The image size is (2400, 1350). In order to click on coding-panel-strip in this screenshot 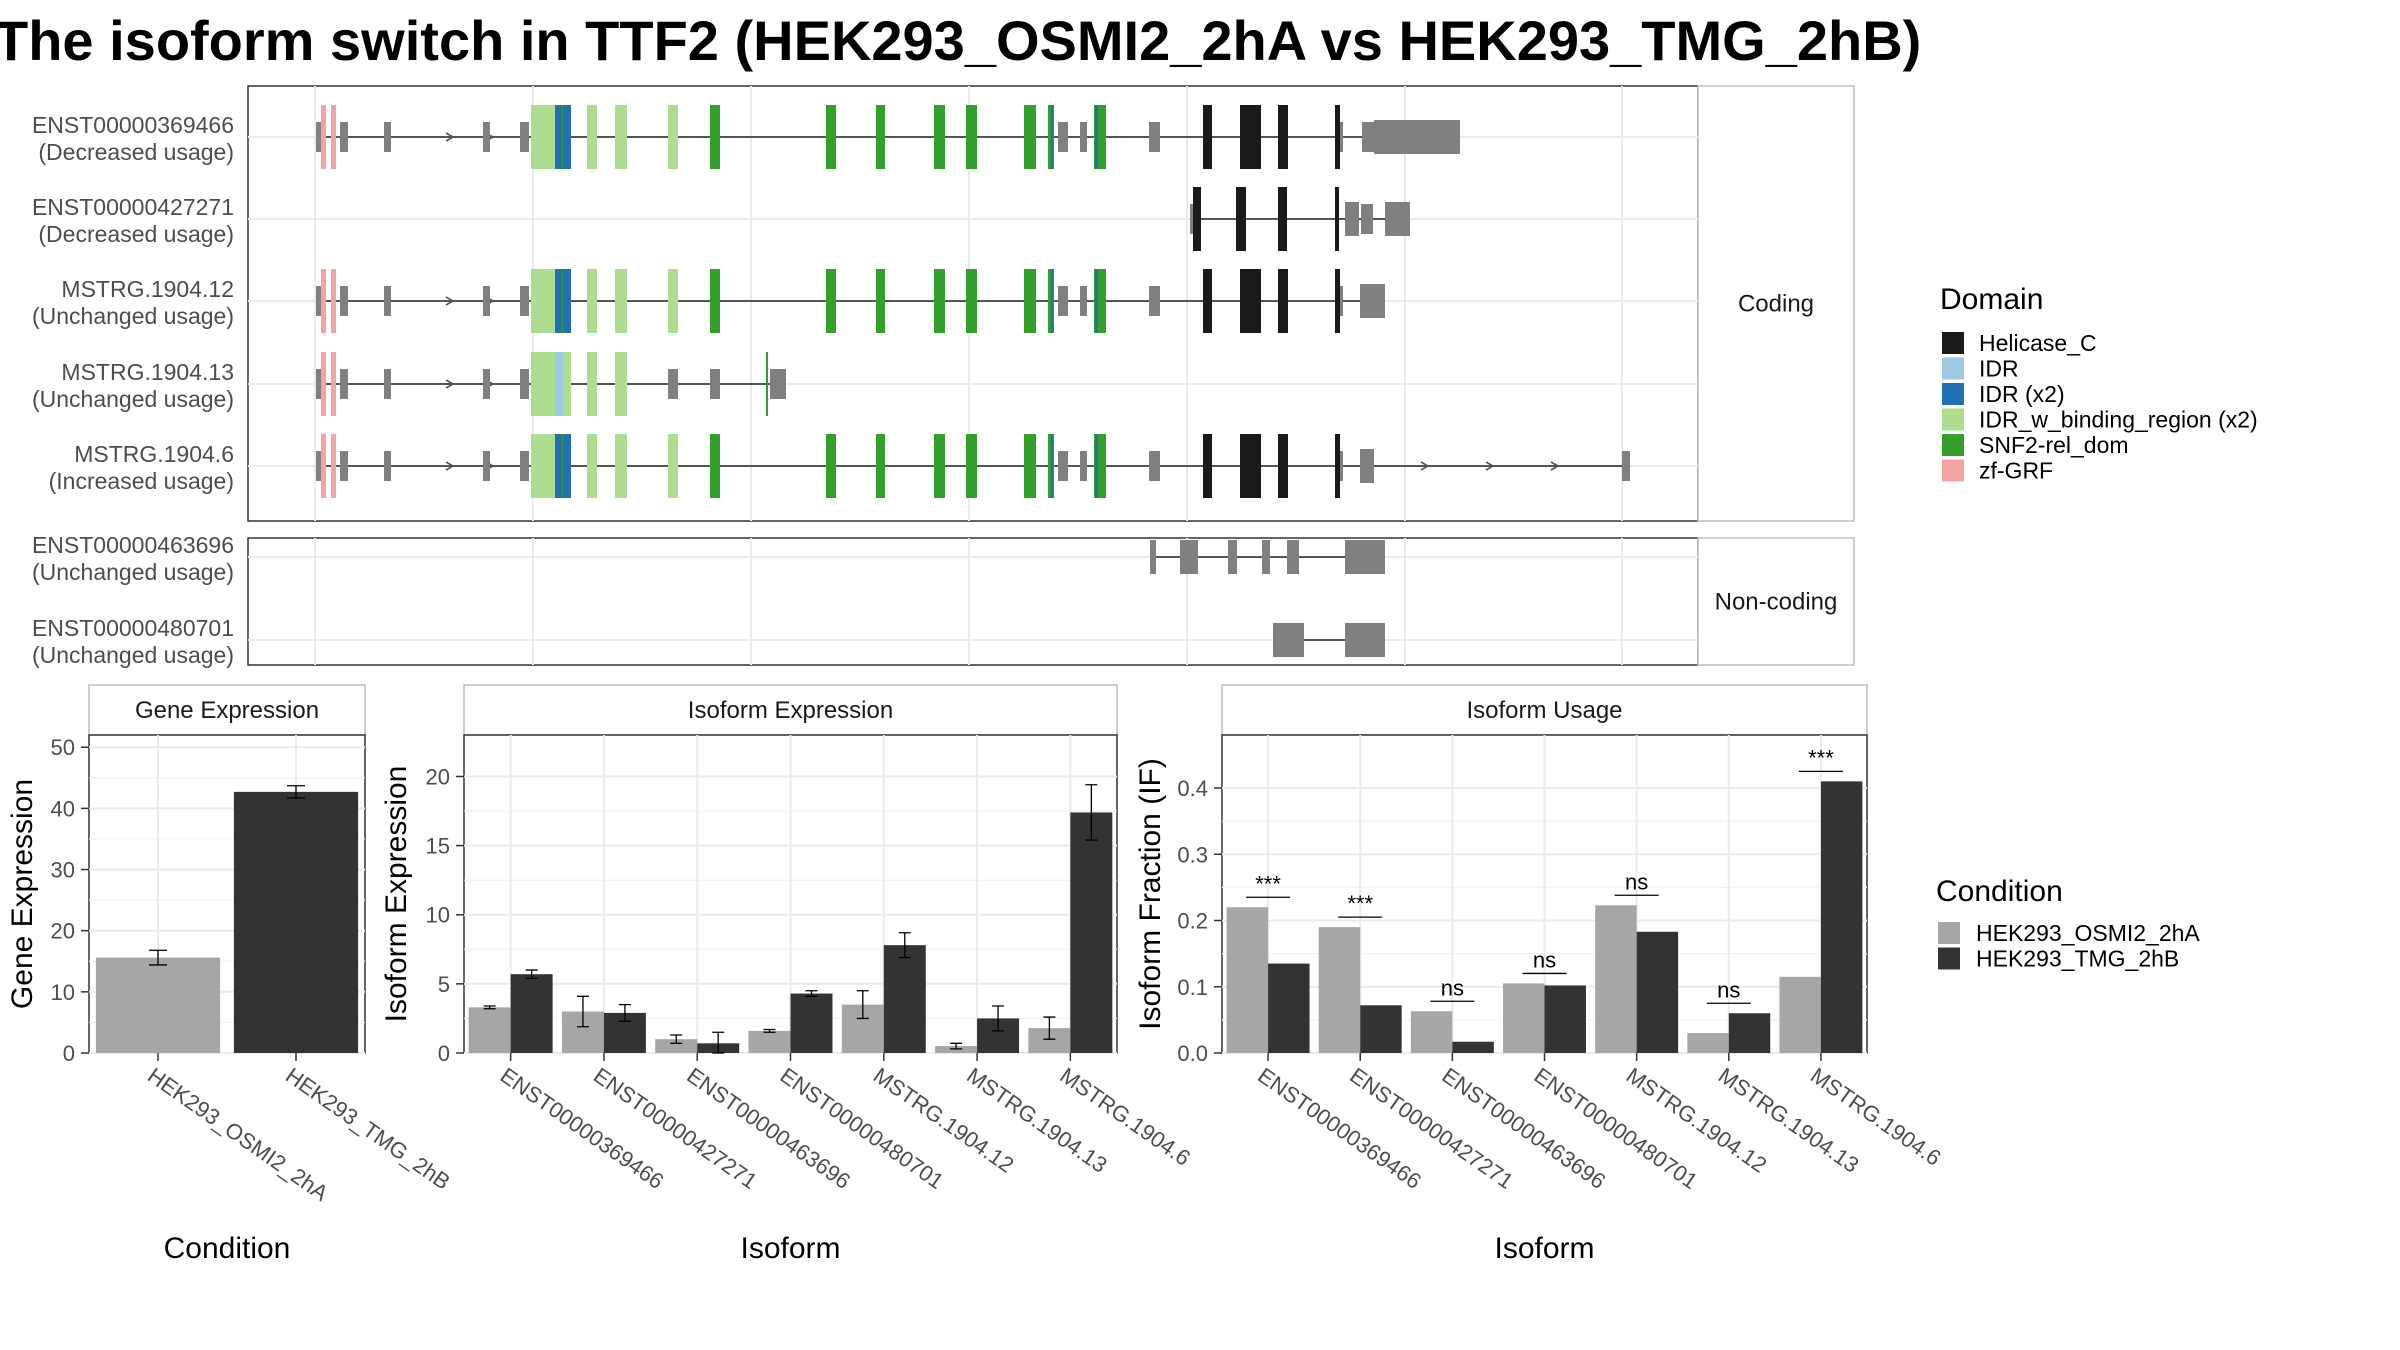, I will do `click(1776, 303)`.